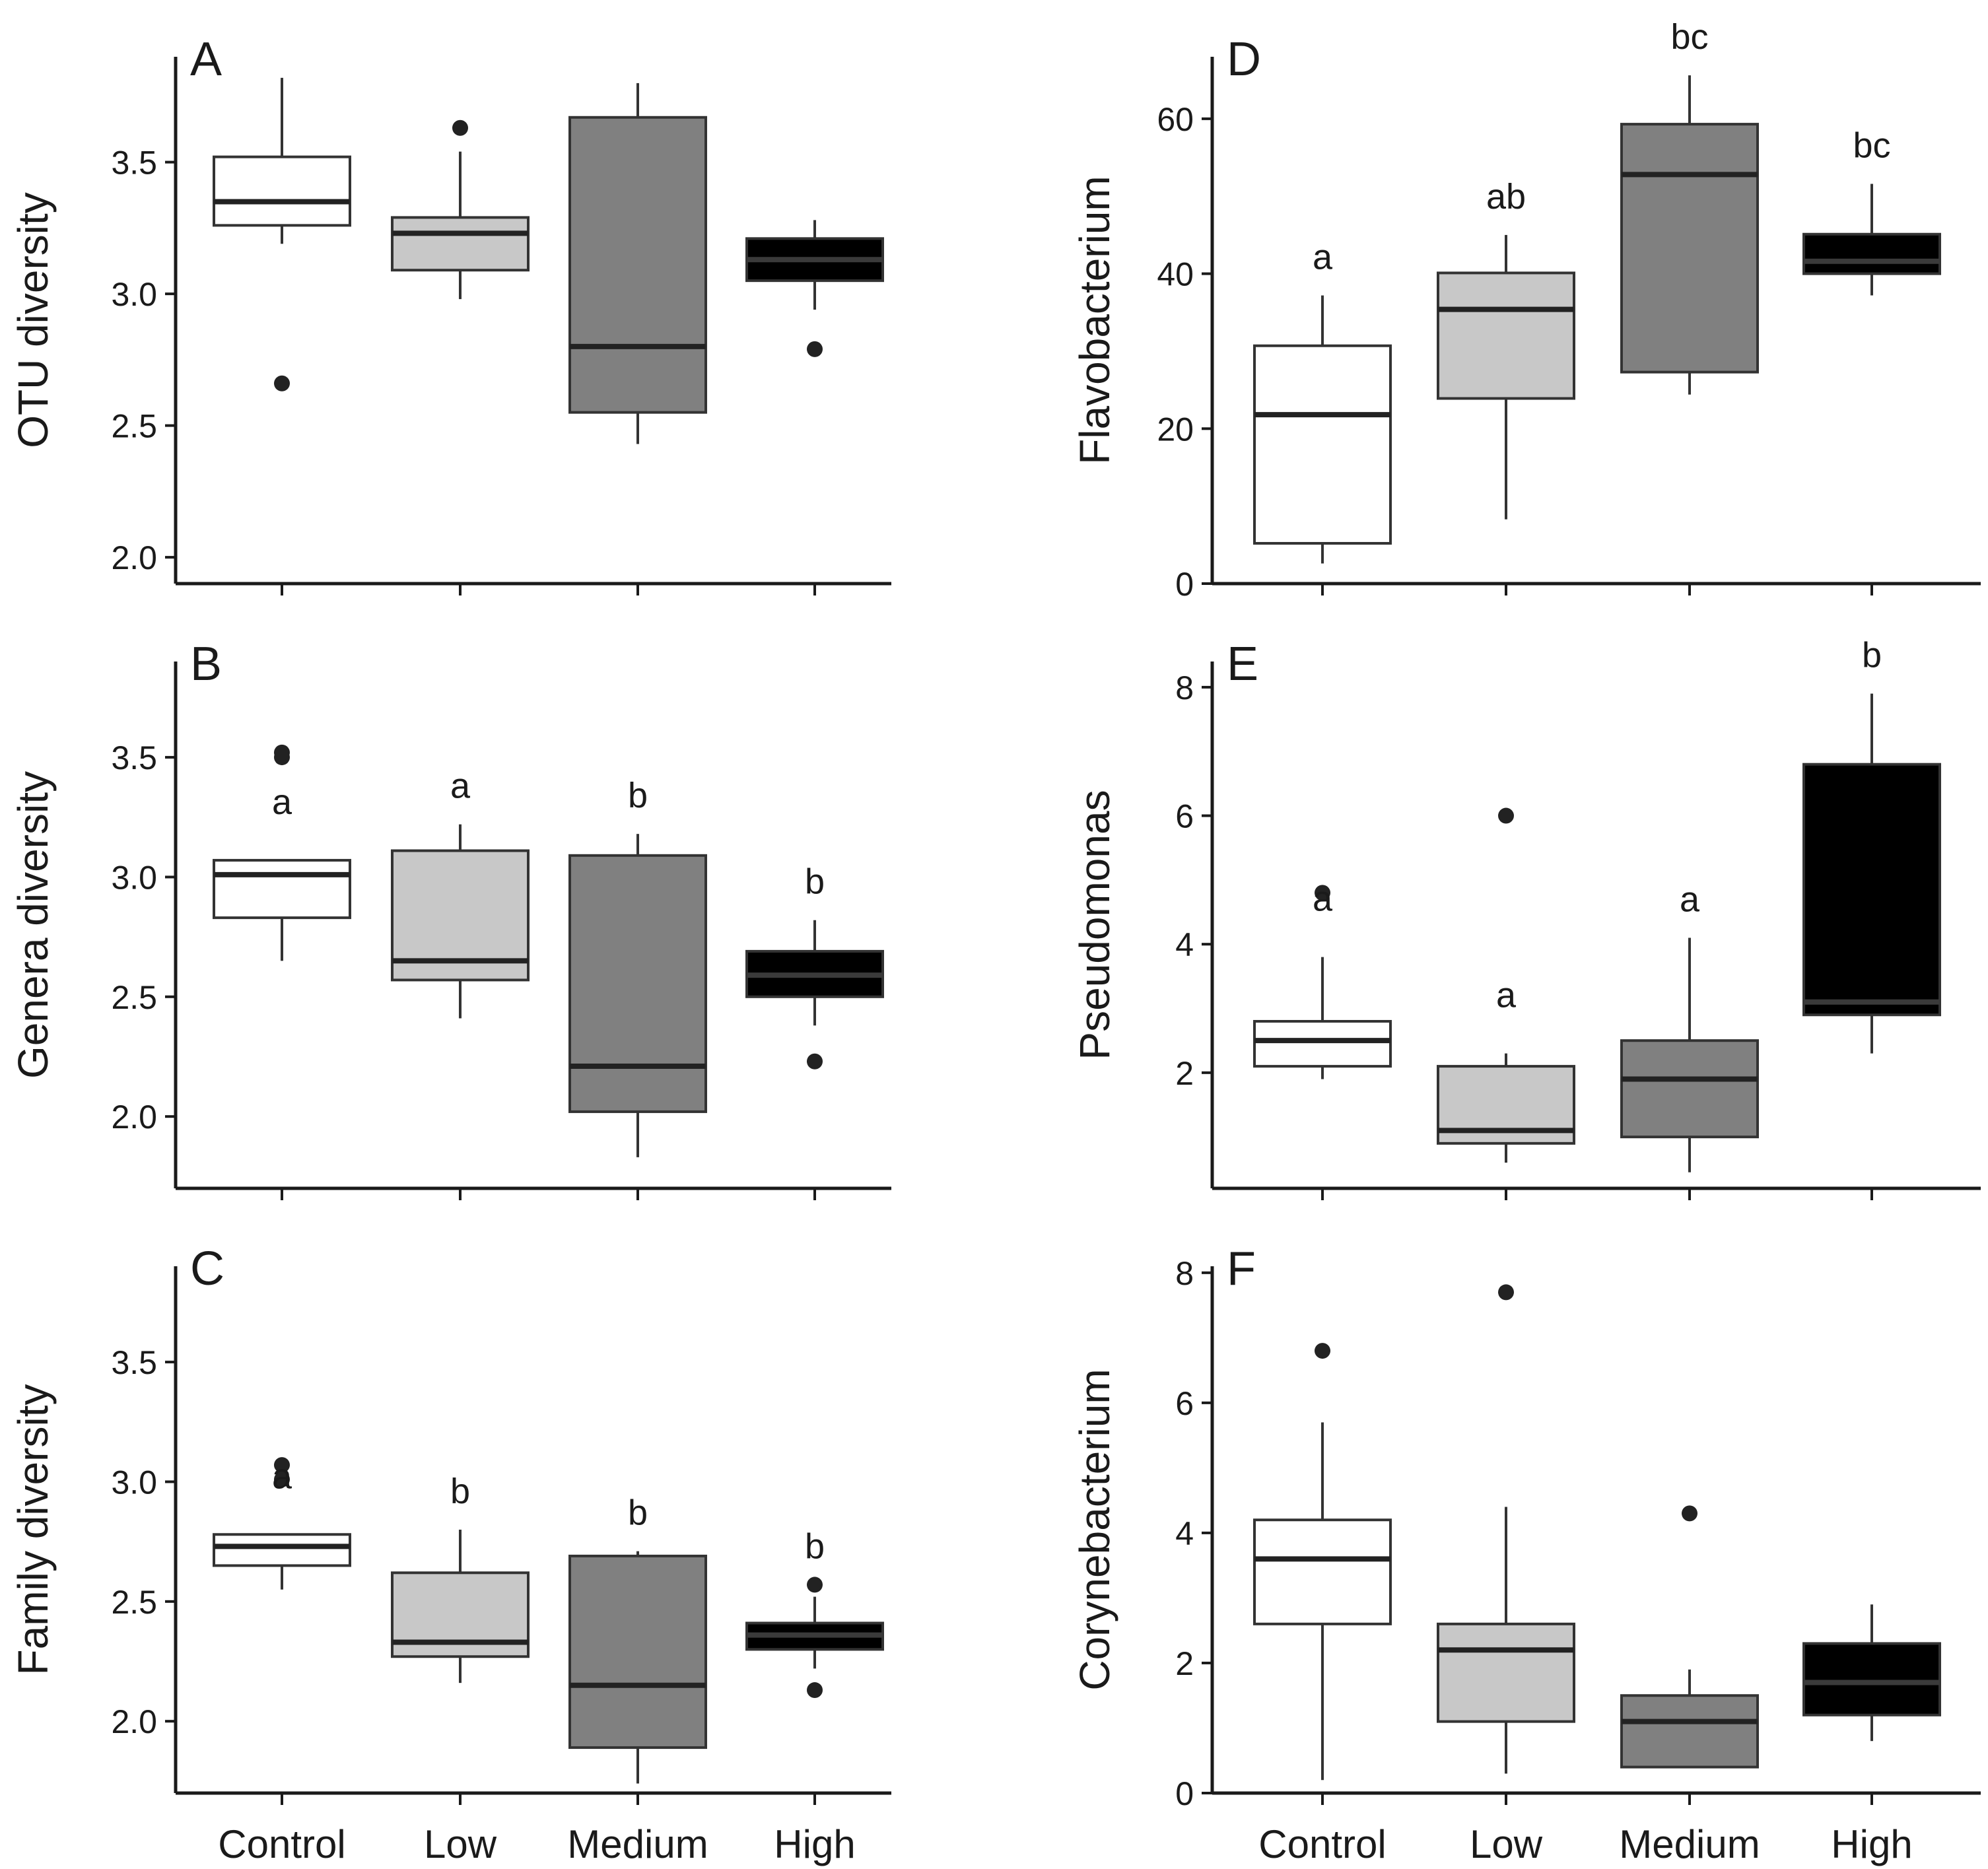 This screenshot has width=1988, height=1869. Describe the element at coordinates (1689, 37) in the screenshot. I see `significance-letter: bc` at that location.